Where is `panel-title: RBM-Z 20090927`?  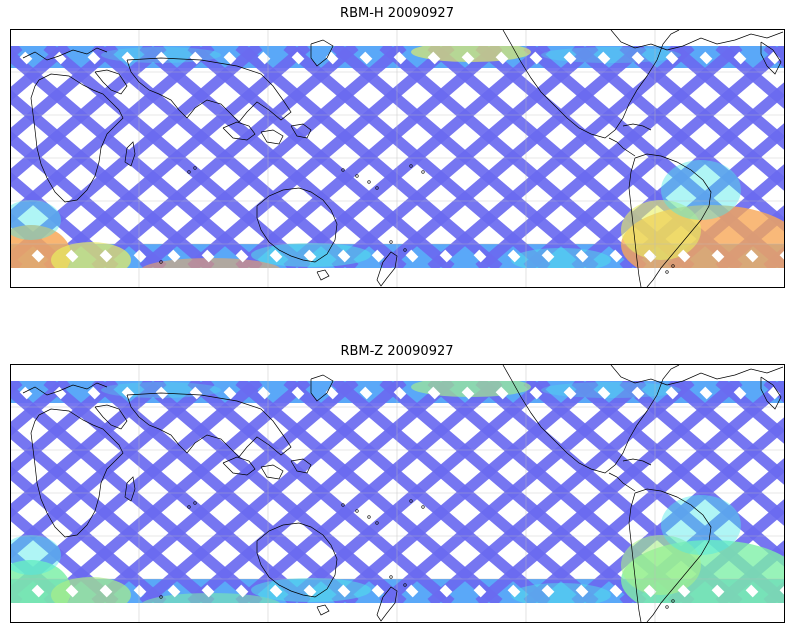 panel-title: RBM-Z 20090927 is located at coordinates (397, 351).